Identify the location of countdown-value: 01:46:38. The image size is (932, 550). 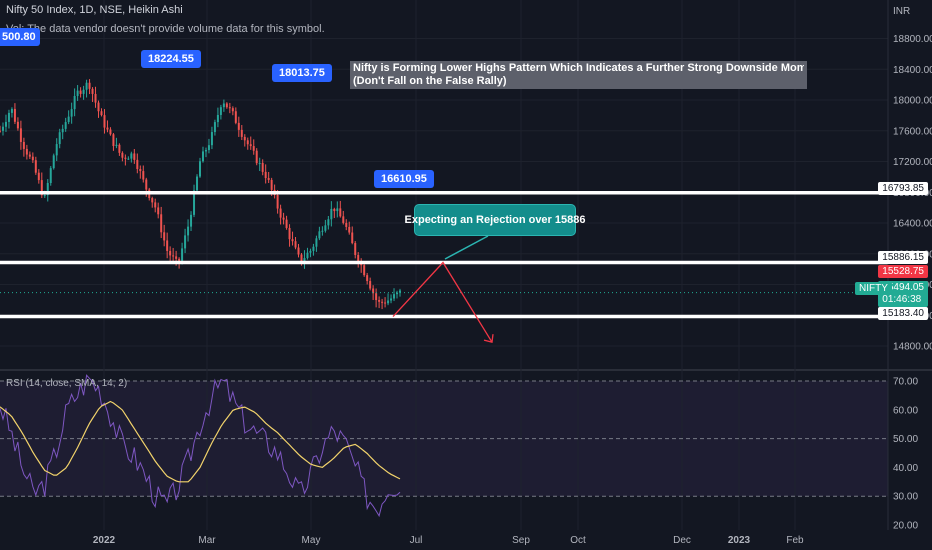
(902, 299).